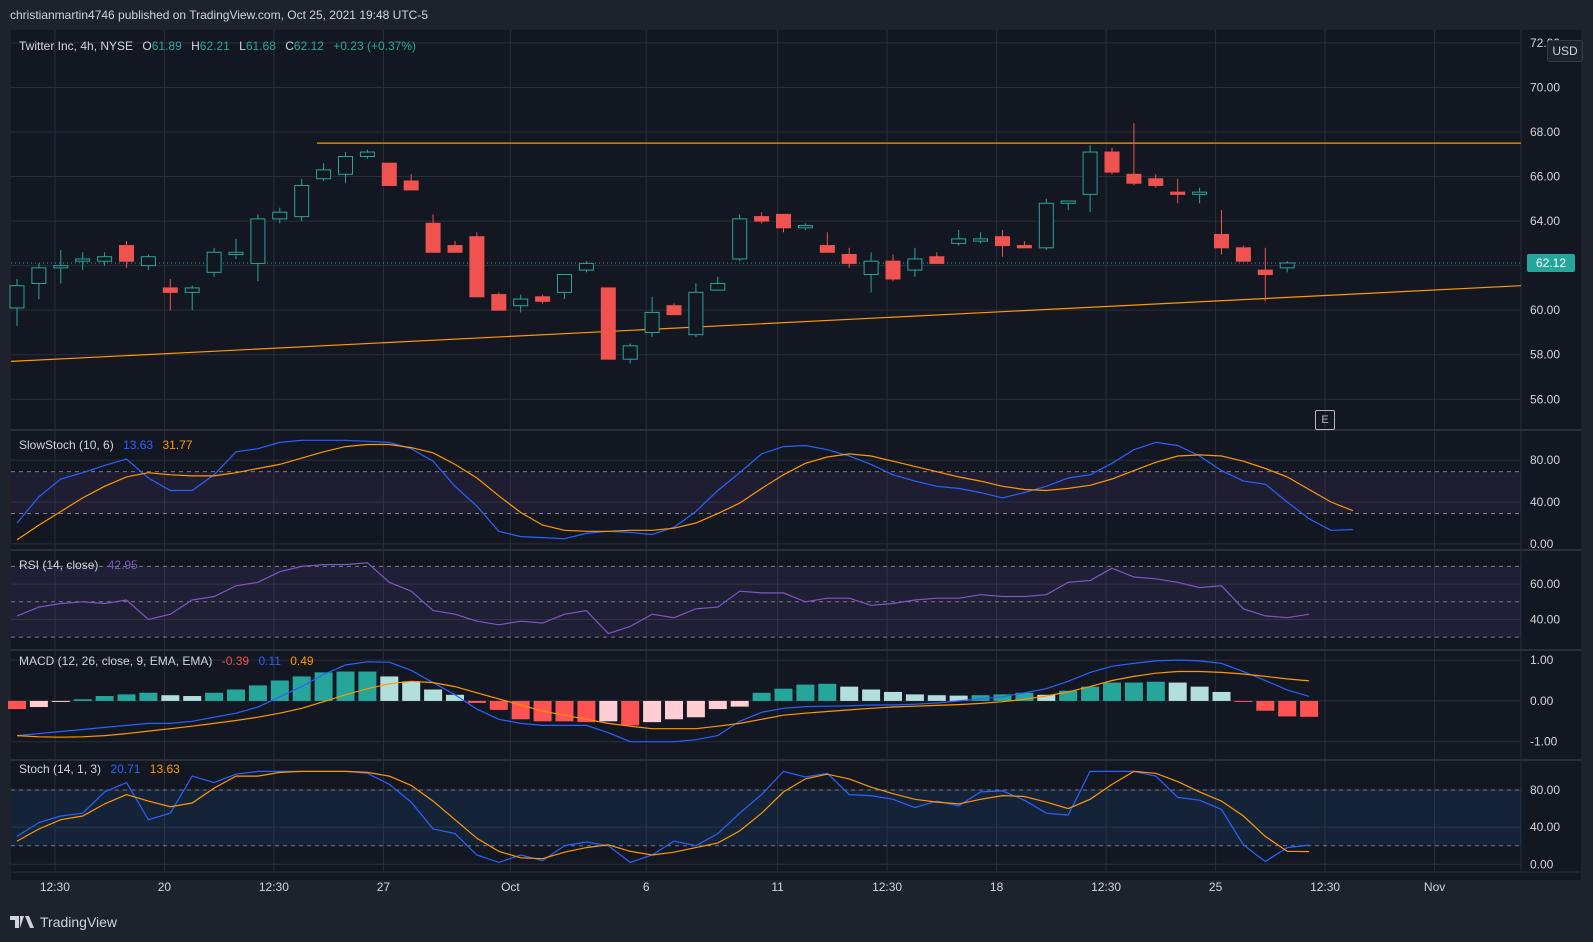  Describe the element at coordinates (1565, 51) in the screenshot. I see `currency-button: USD` at that location.